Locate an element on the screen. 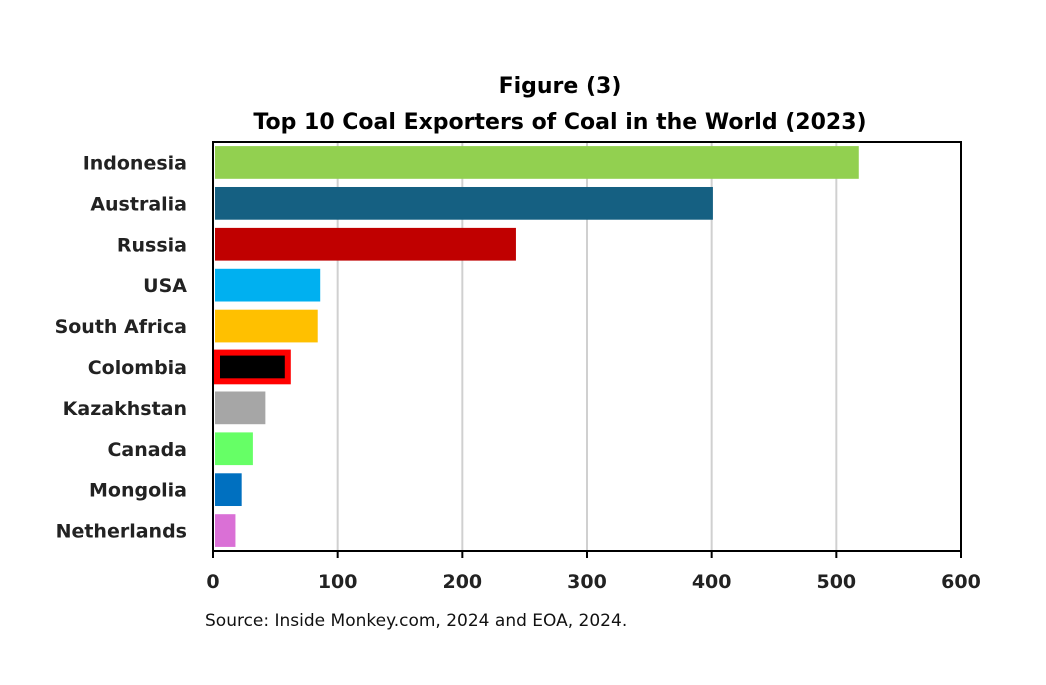 The width and height of the screenshot is (1046, 685). bar-mongolia is located at coordinates (228, 490).